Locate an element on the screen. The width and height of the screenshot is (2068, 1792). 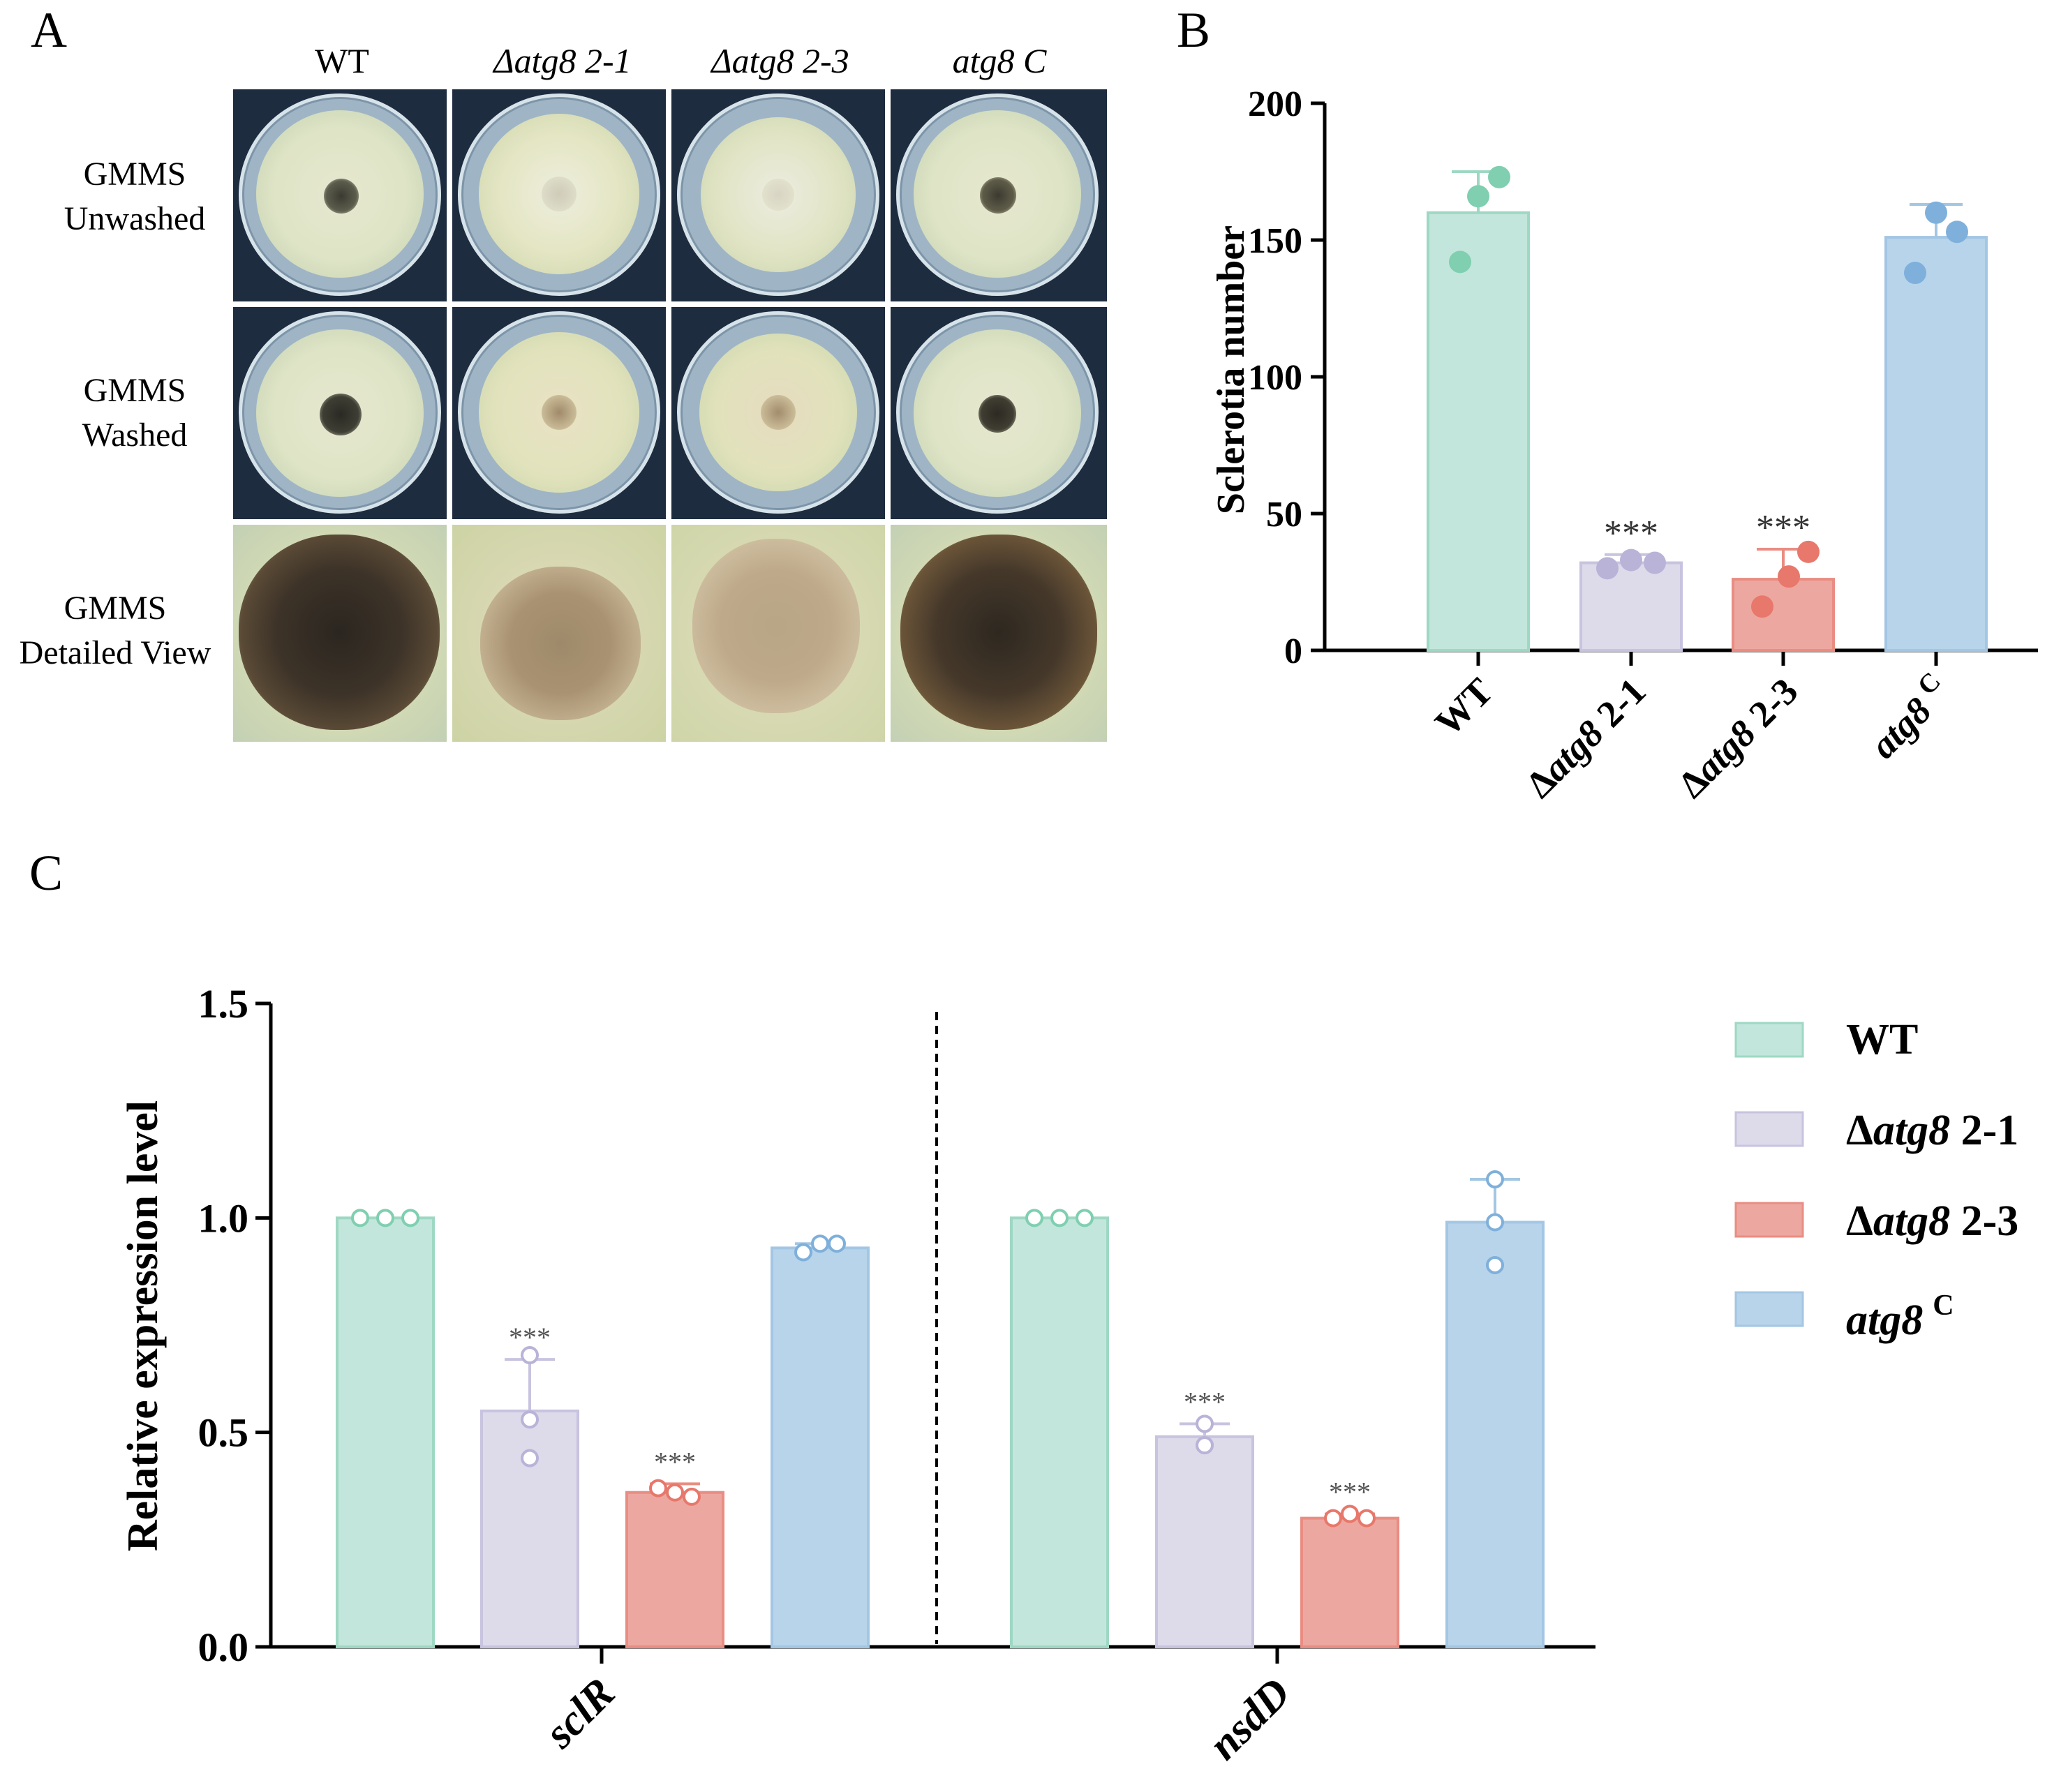
c-ylabel: Relative expression level is located at coordinates (143, 1325).